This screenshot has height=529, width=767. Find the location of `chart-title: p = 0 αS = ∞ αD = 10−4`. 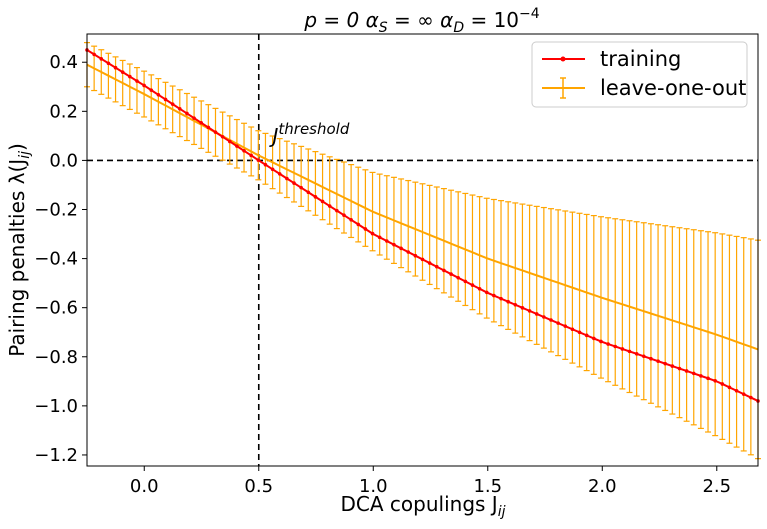

chart-title: p = 0 αS = ∞ αD = 10−4 is located at coordinates (421, 21).